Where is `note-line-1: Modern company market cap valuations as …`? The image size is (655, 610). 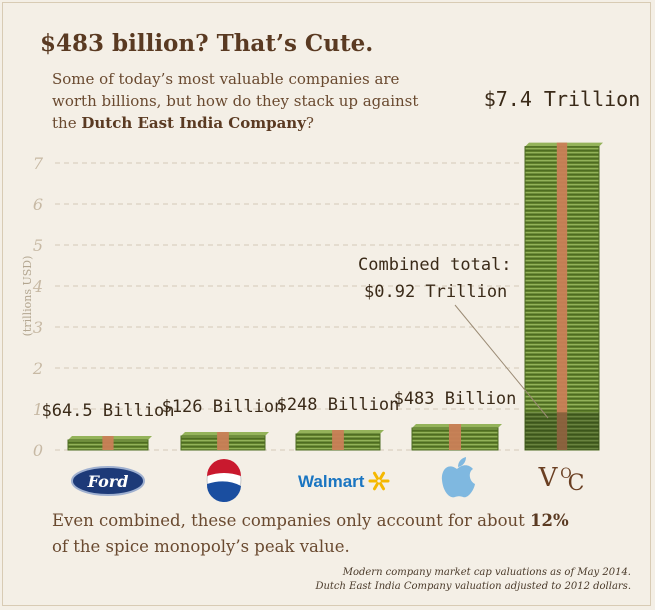
note-line-1: Modern company market cap valuations as … is located at coordinates (486, 572).